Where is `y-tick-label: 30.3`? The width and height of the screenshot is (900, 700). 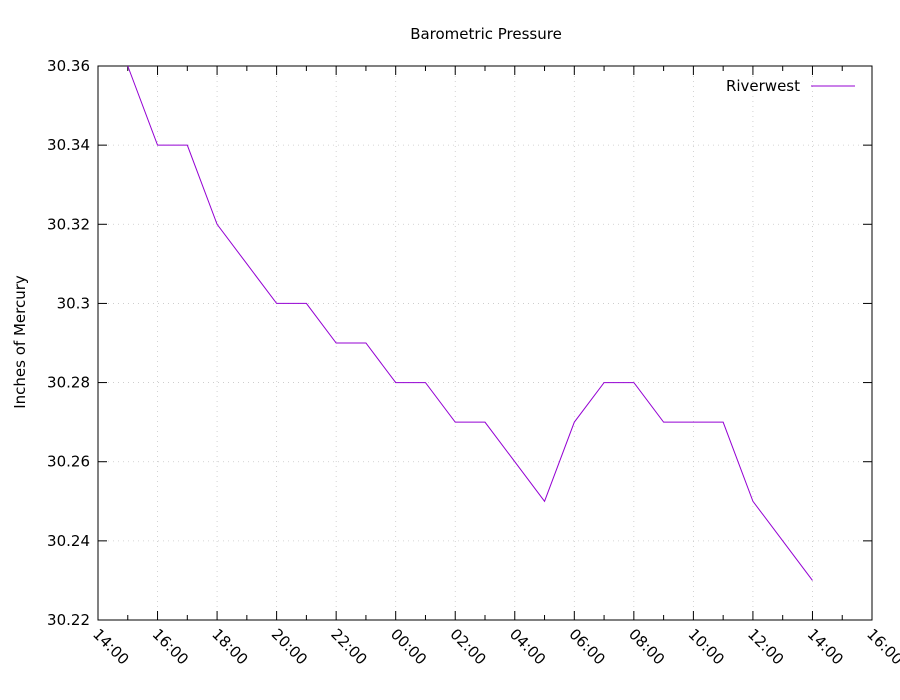
y-tick-label: 30.3 is located at coordinates (73, 303).